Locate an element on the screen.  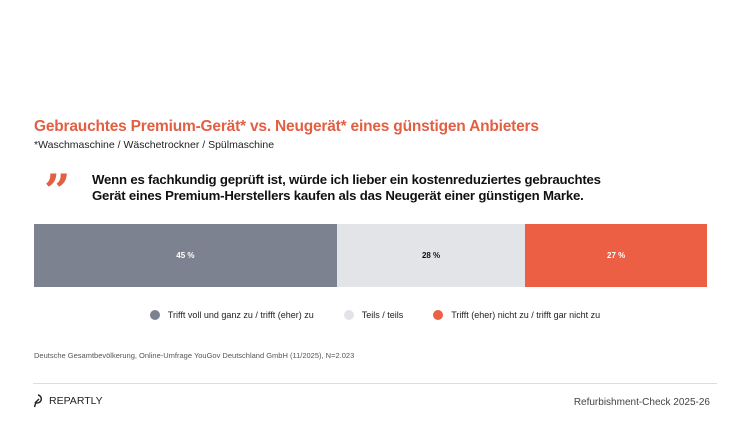
data-label: 45 % is located at coordinates (185, 255).